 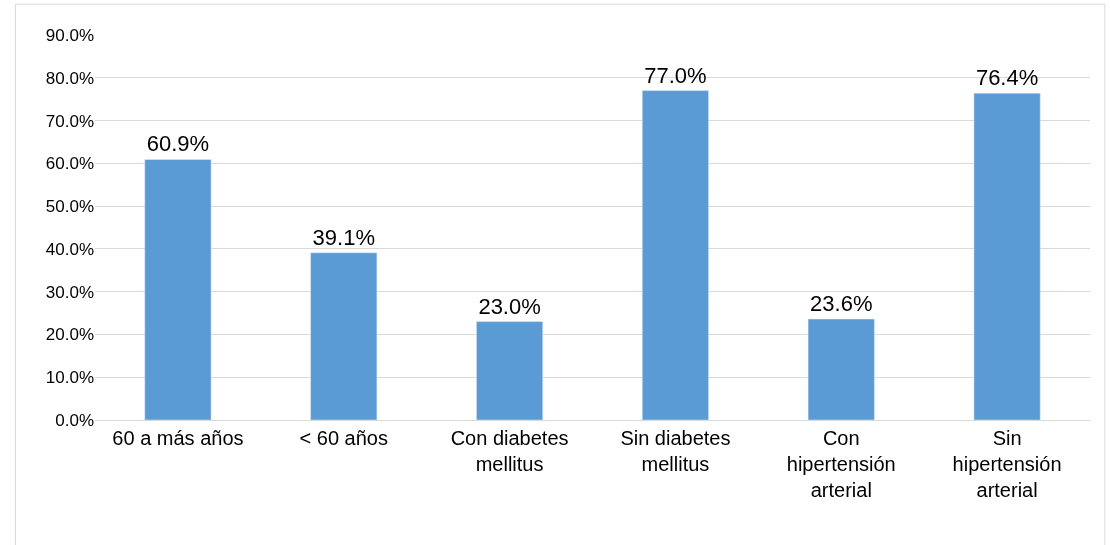 I want to click on y-tick-label: 80.0%, so click(x=69, y=78).